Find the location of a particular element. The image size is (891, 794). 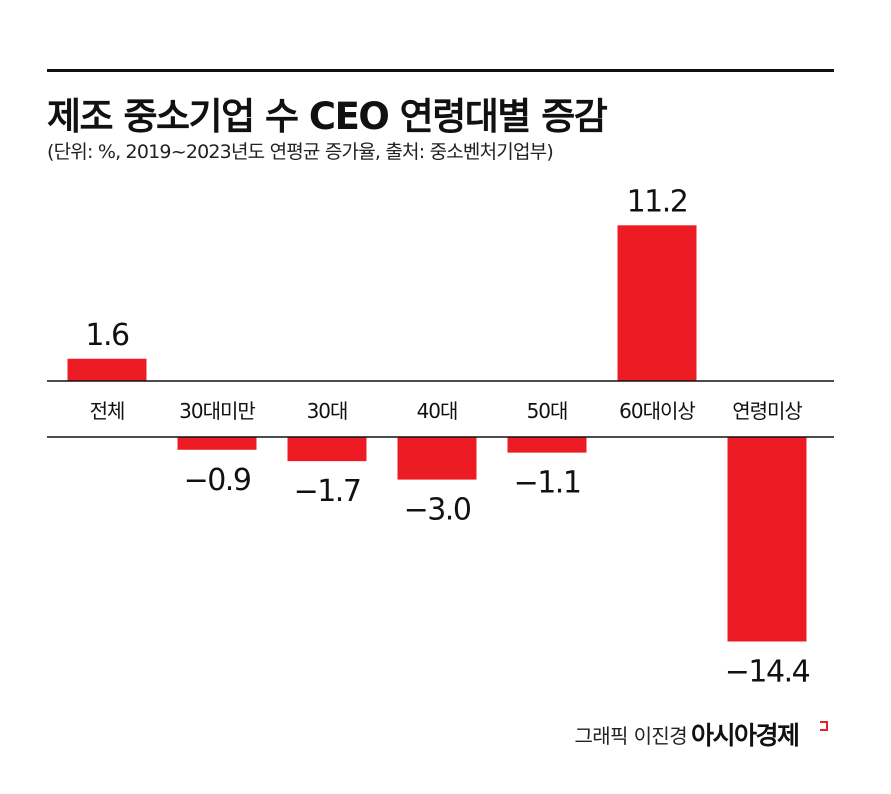

category-label: 40대 is located at coordinates (437, 411).